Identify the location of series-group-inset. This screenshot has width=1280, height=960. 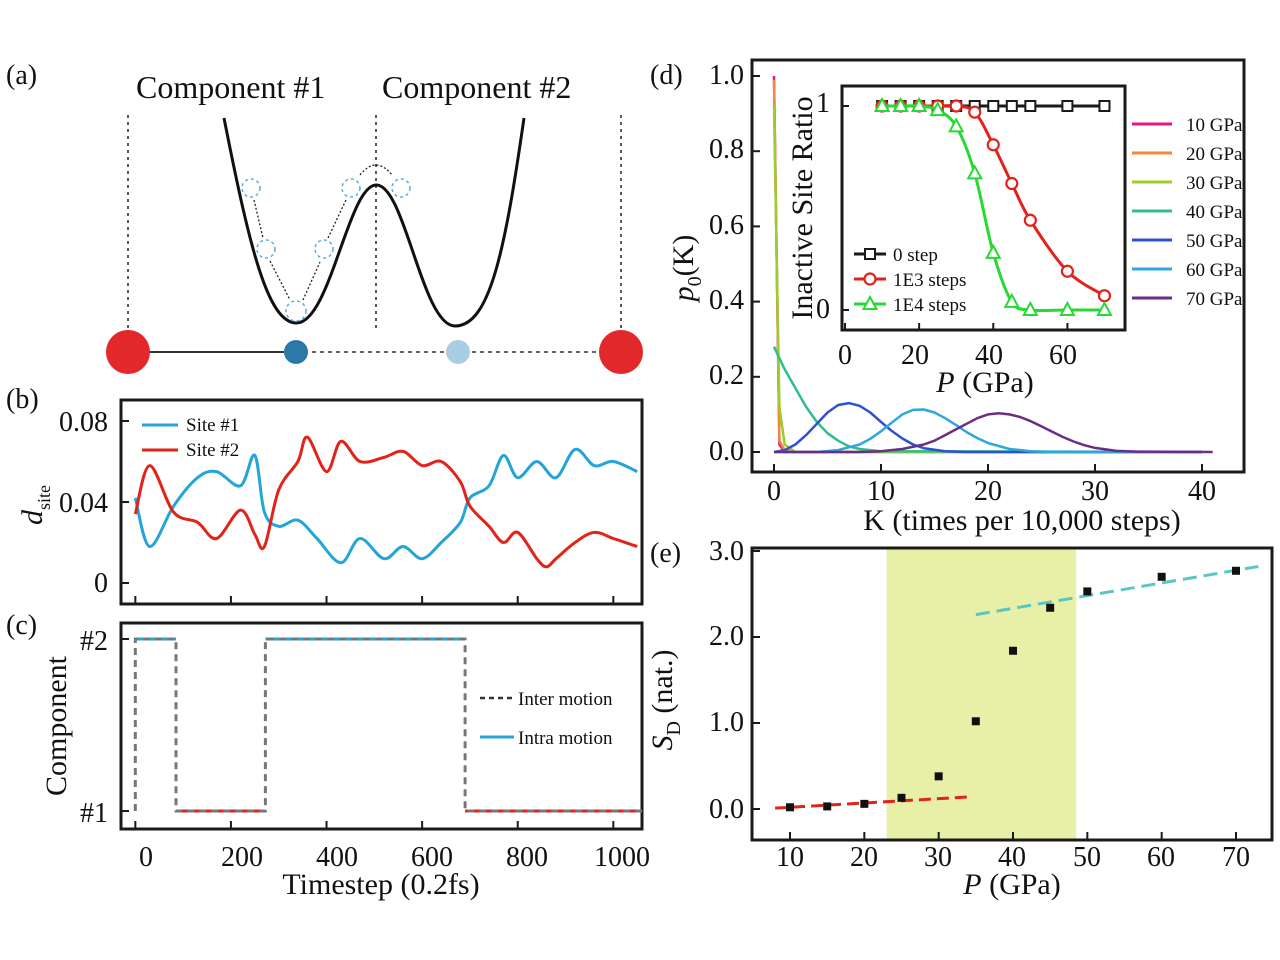
(993, 206).